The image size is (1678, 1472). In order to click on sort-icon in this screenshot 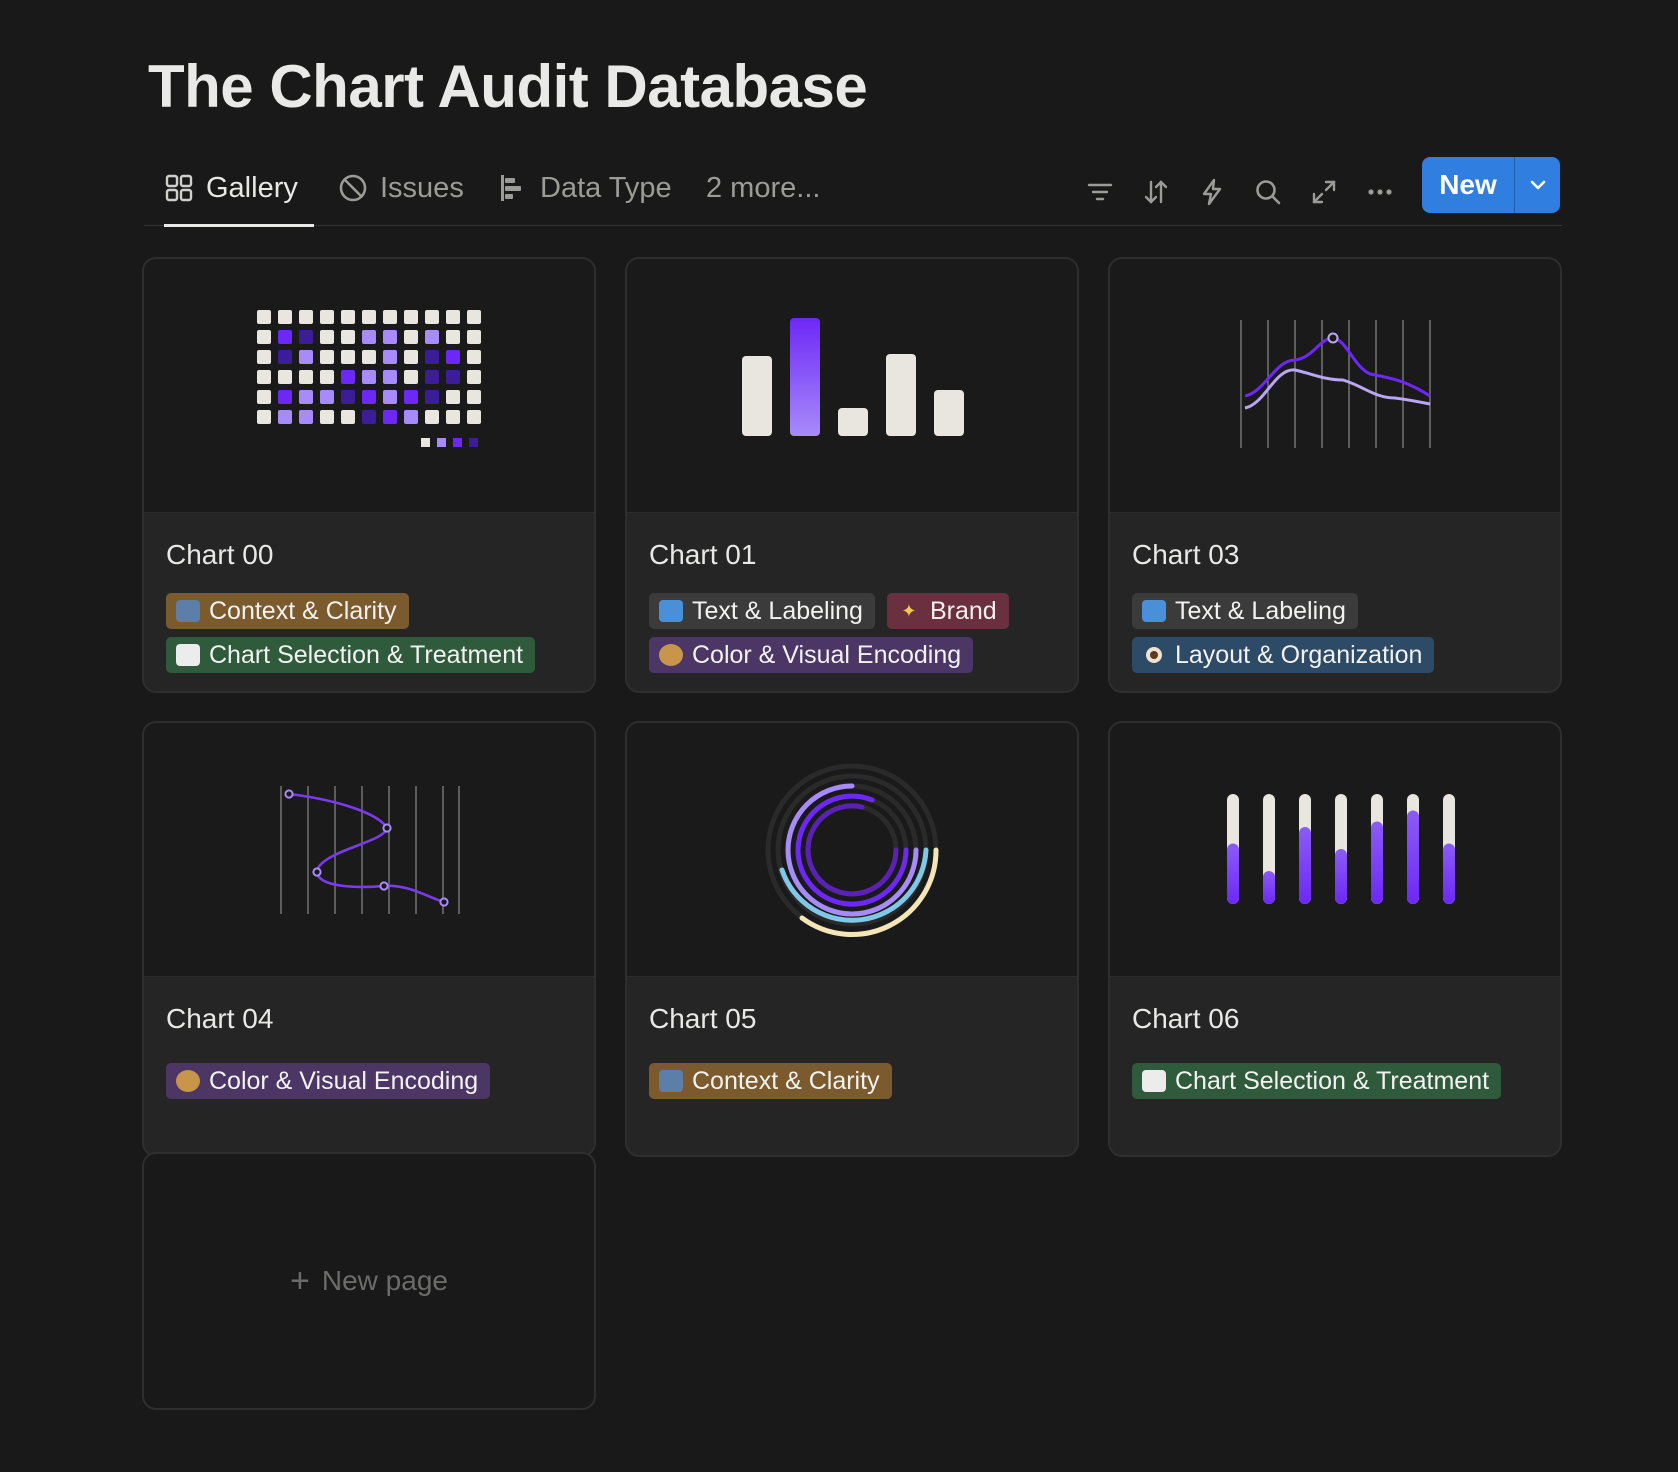, I will do `click(1156, 192)`.